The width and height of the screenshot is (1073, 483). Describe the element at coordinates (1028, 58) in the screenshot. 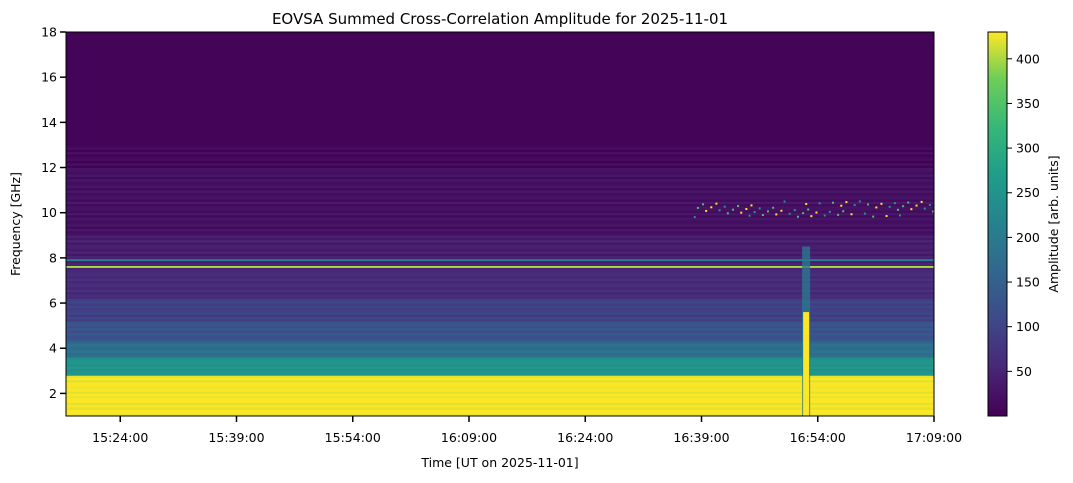

I see `colorbar-tick-label: 400` at that location.